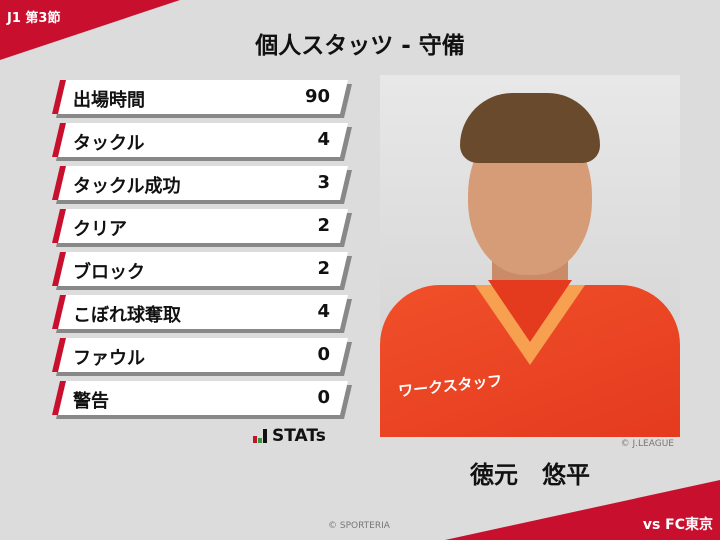  What do you see at coordinates (677, 525) in the screenshot?
I see `opponent-label: vs FC東京` at bounding box center [677, 525].